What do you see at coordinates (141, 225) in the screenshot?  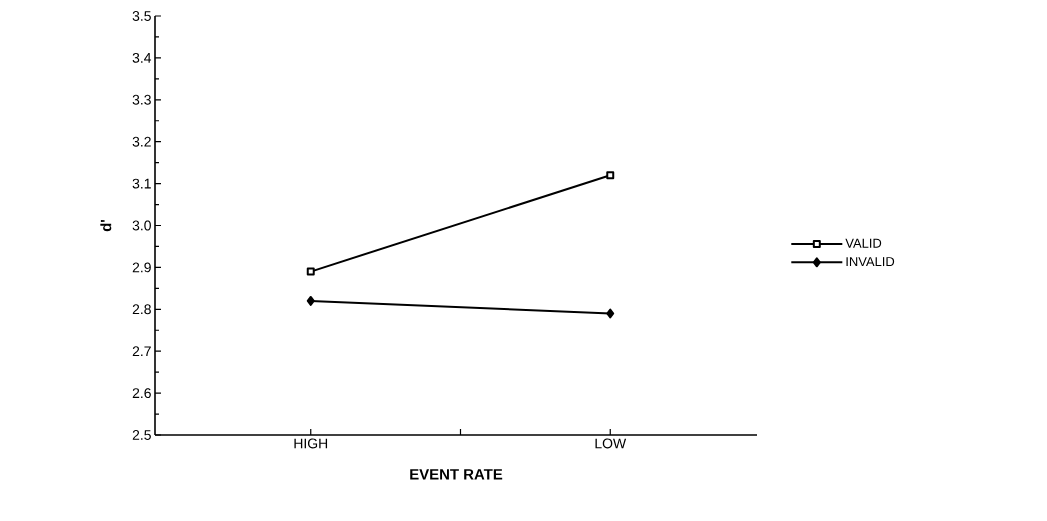 I see `y-tick-label: 3.0` at bounding box center [141, 225].